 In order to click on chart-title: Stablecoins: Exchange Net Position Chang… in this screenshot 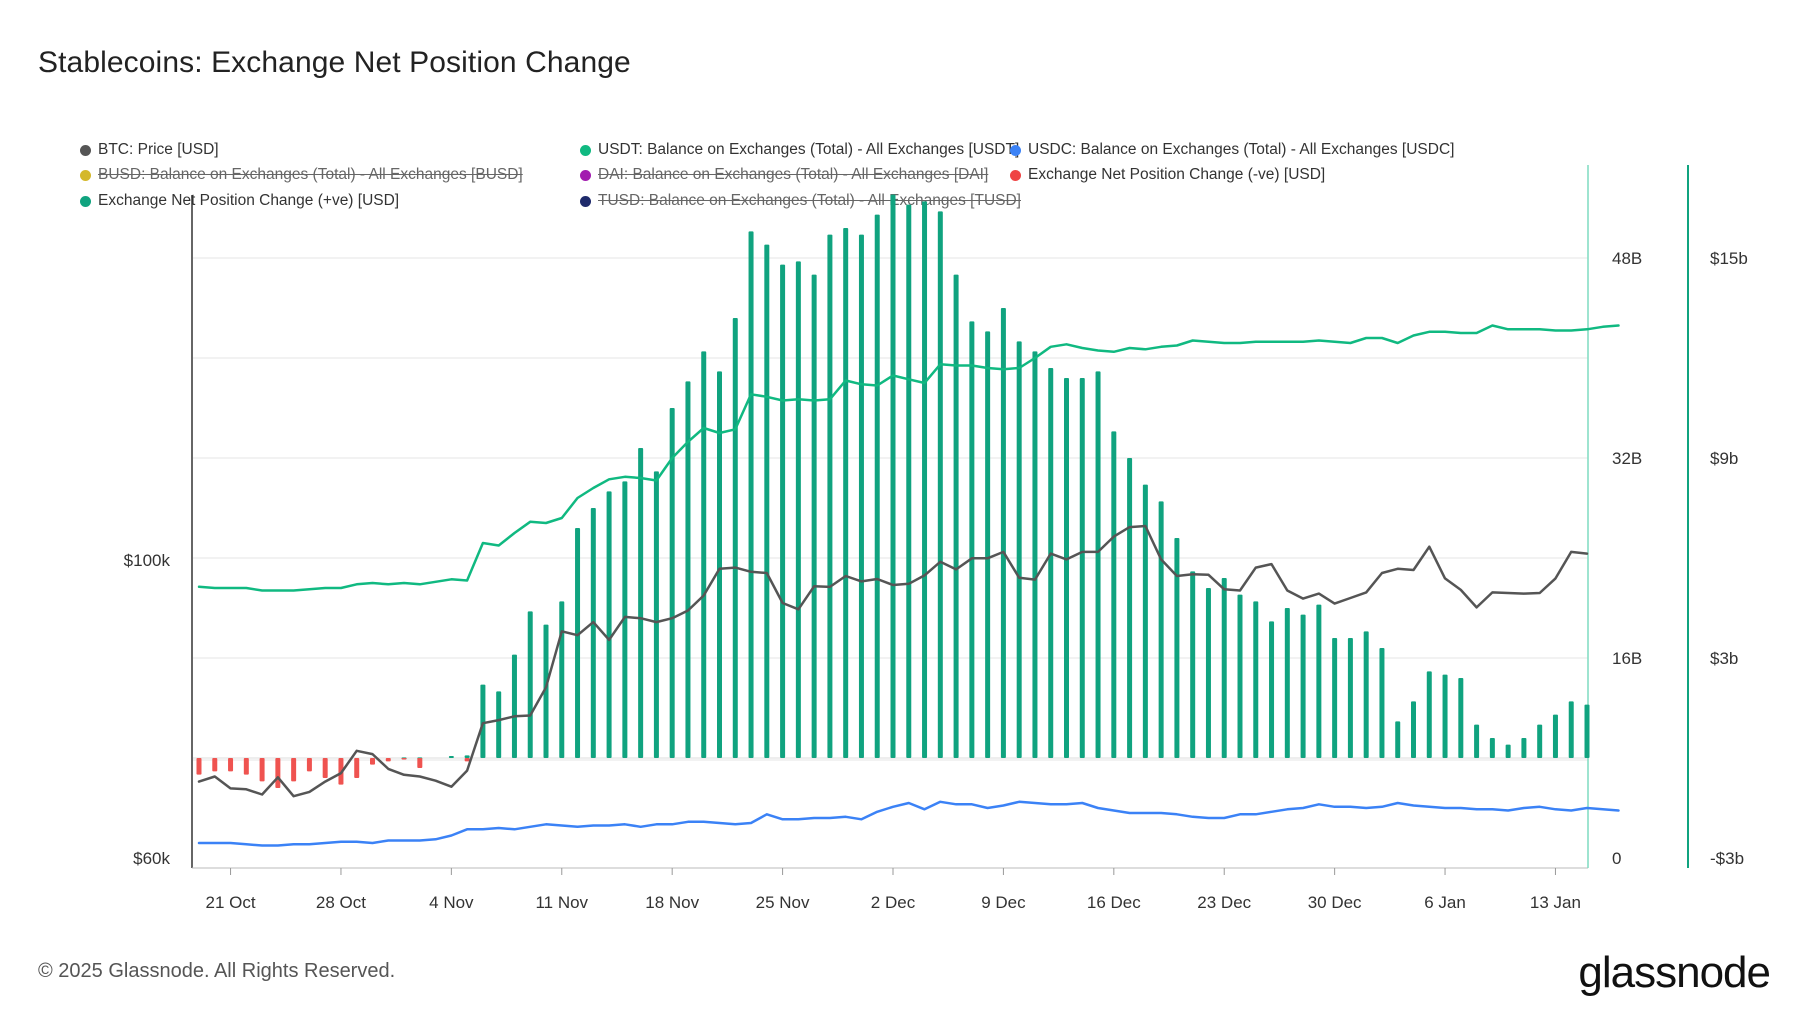, I will do `click(334, 62)`.